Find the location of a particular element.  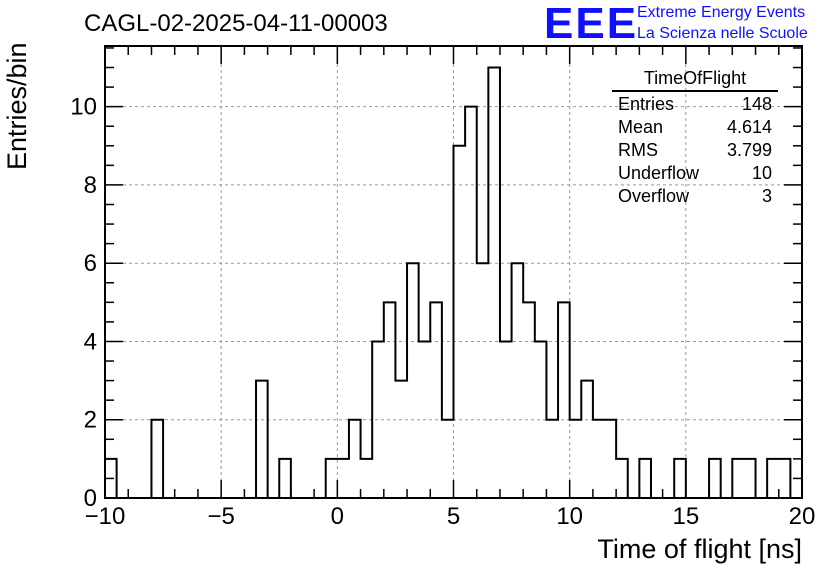

x-axis-label: Time of flight [ns] is located at coordinates (699, 549).